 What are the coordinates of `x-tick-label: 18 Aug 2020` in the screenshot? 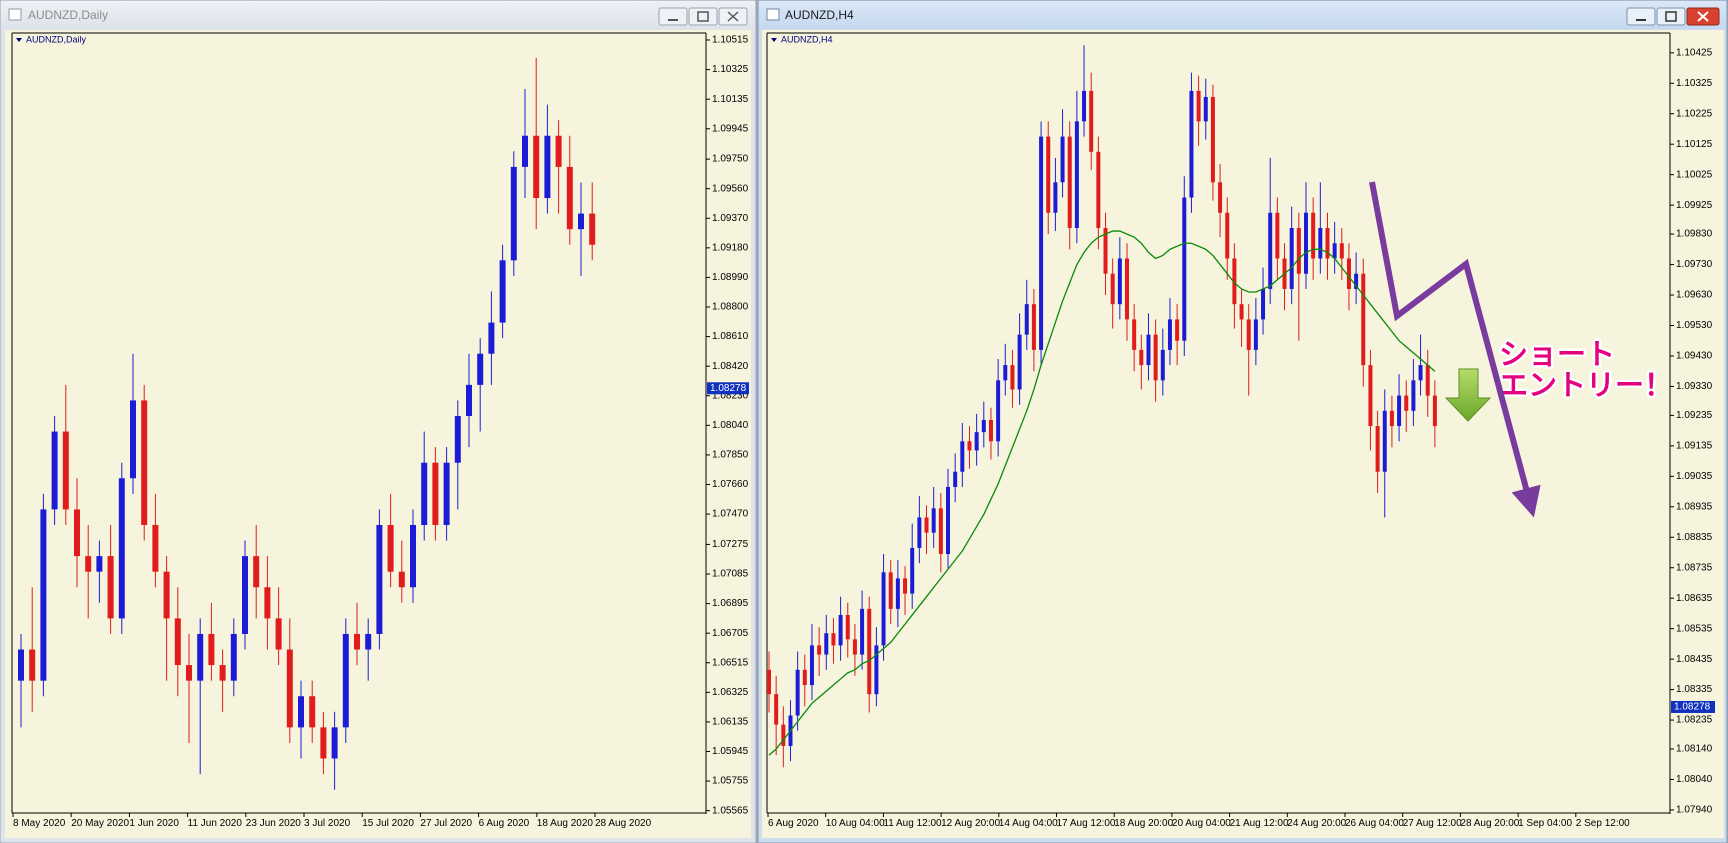 It's located at (565, 823).